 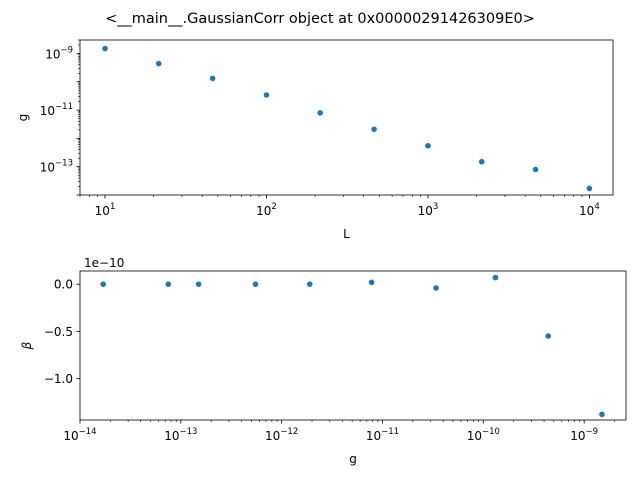 I want to click on y-tick-label: −0.5, so click(x=58, y=332).